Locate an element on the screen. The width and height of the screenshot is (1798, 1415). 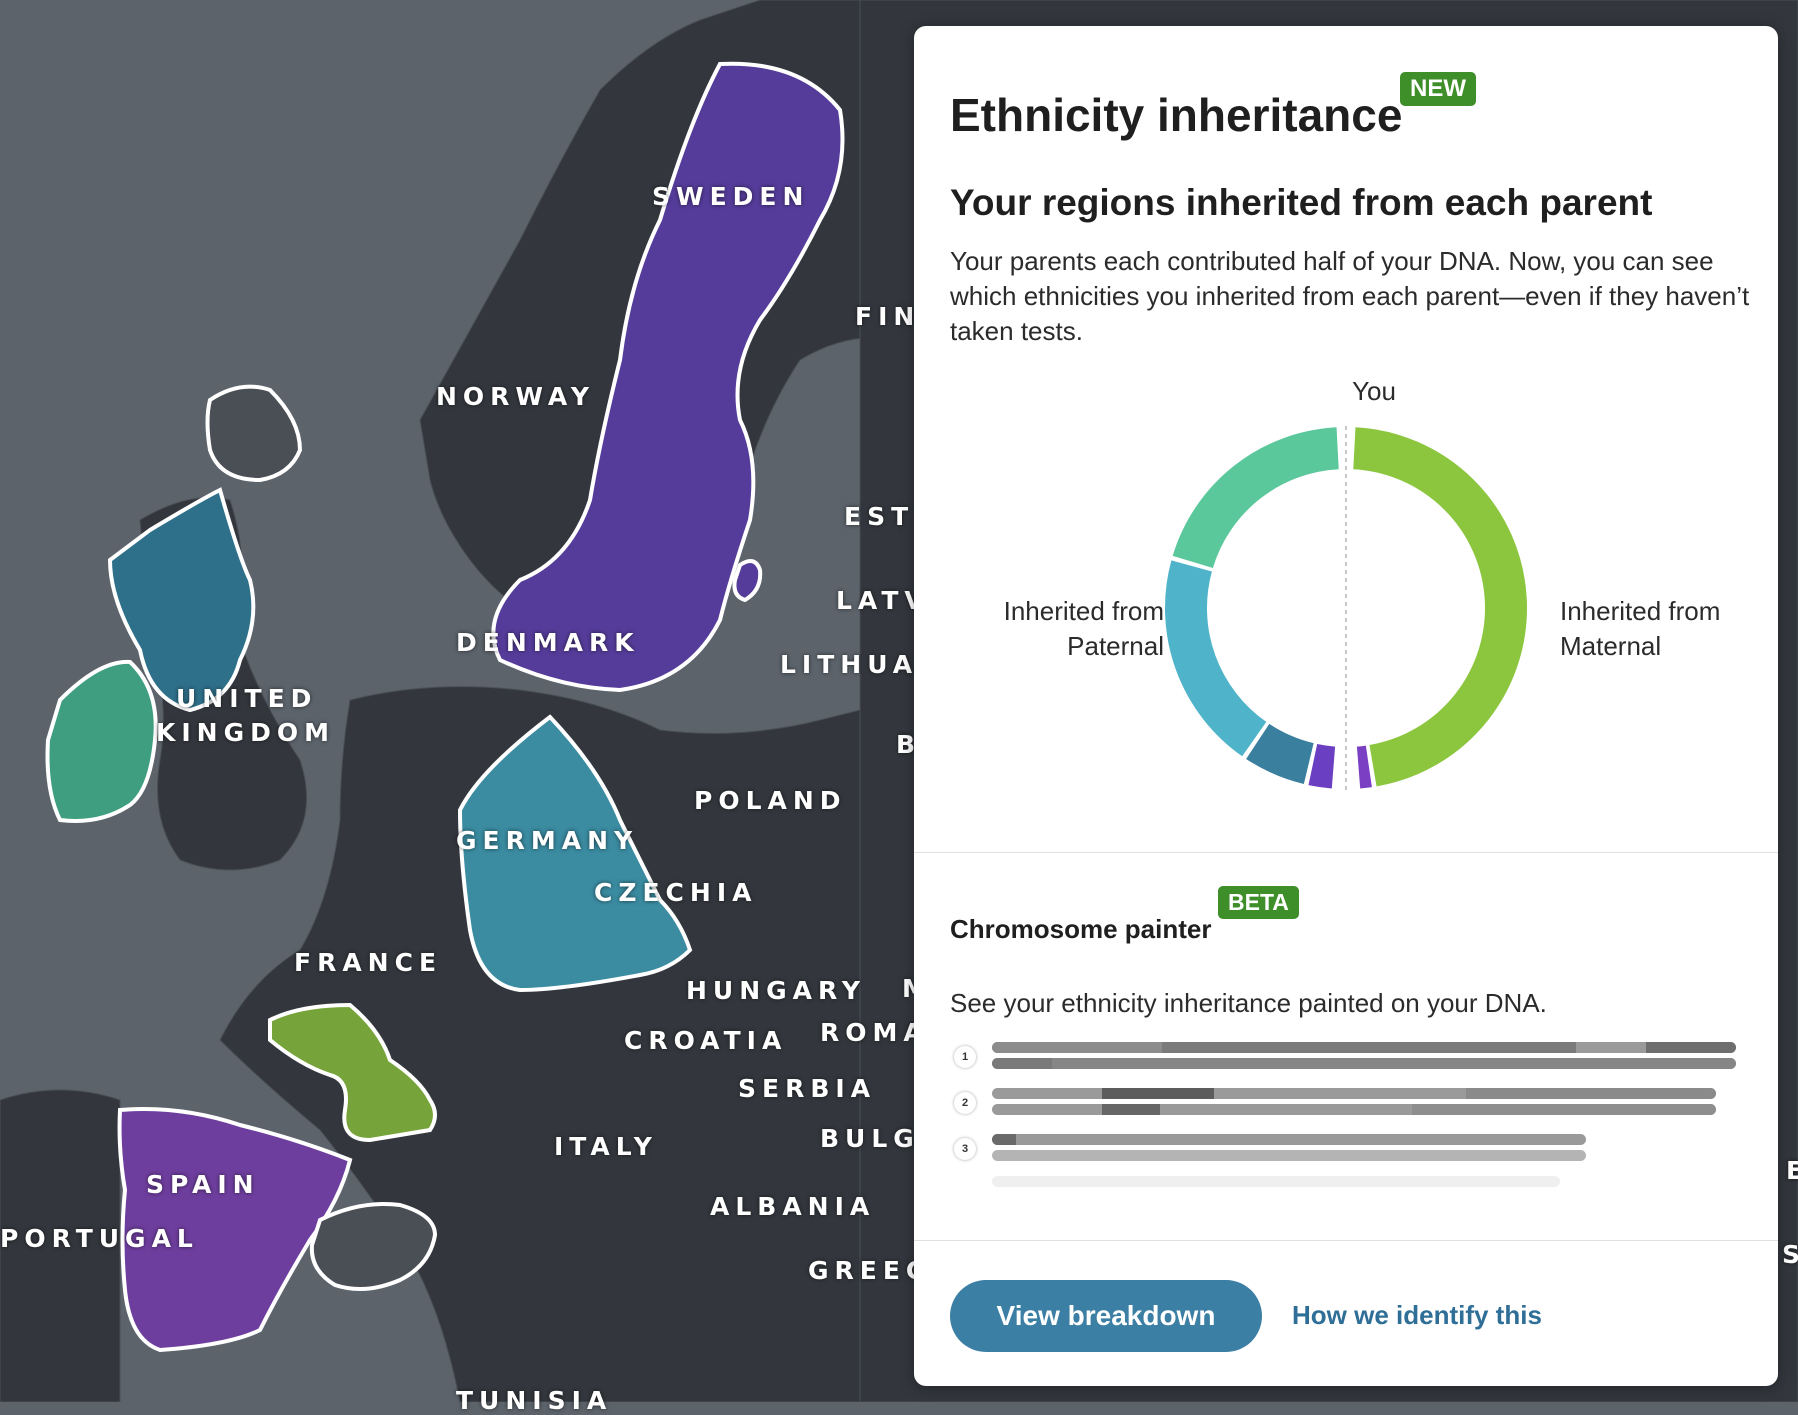
region-spain is located at coordinates (235, 1230).